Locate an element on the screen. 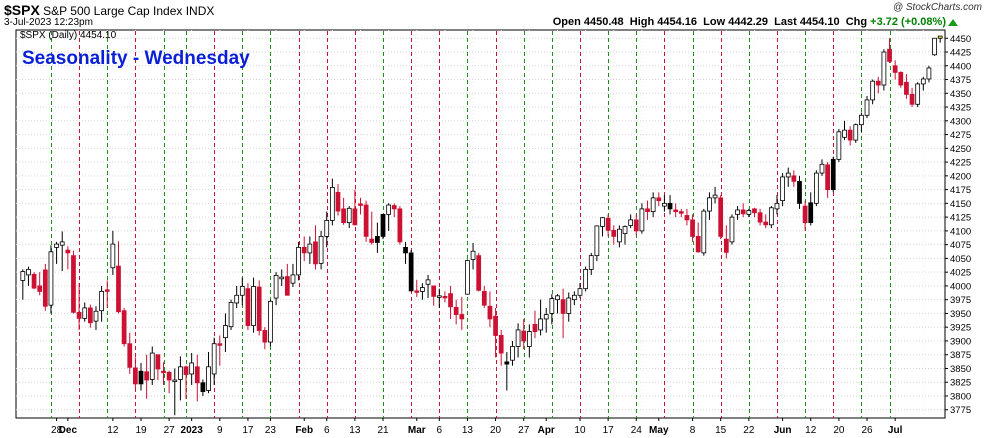 The height and width of the screenshot is (438, 990). x-tick-label: Feb is located at coordinates (304, 430).